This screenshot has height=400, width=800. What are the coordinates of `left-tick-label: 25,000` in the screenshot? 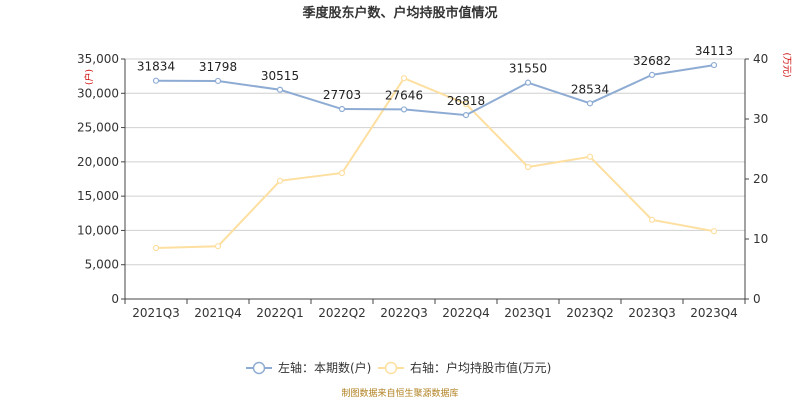 It's located at (98, 128).